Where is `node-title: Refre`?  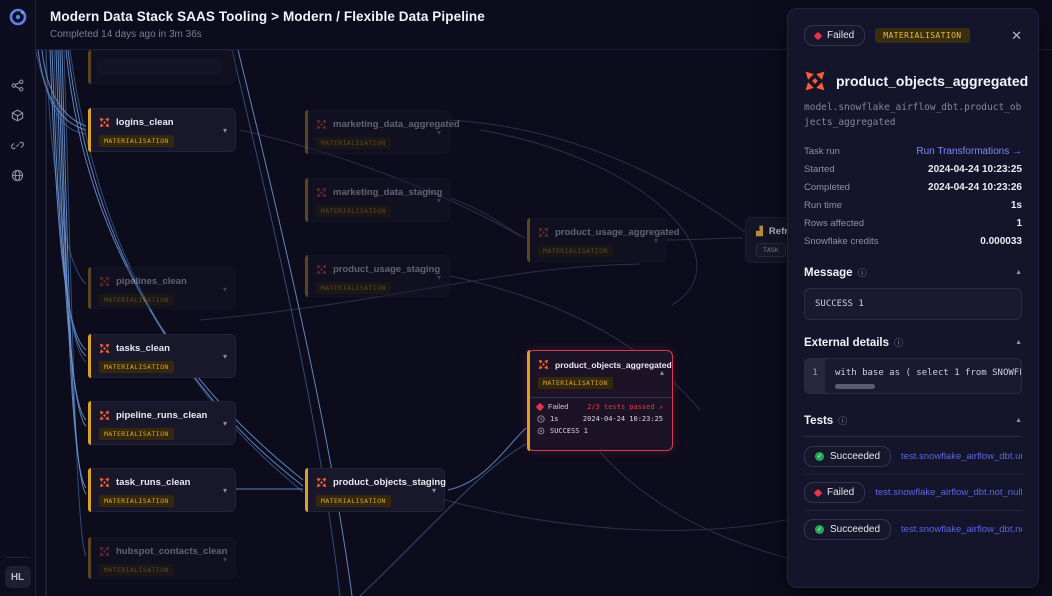
node-title: Refre is located at coordinates (781, 231).